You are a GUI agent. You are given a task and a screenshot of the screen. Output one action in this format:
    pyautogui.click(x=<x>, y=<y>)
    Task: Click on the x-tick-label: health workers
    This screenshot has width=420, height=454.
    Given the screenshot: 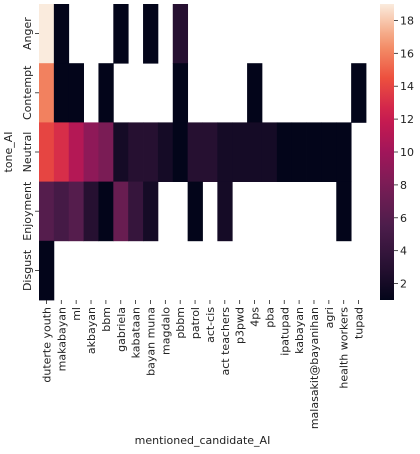 What is the action you would take?
    pyautogui.click(x=344, y=348)
    